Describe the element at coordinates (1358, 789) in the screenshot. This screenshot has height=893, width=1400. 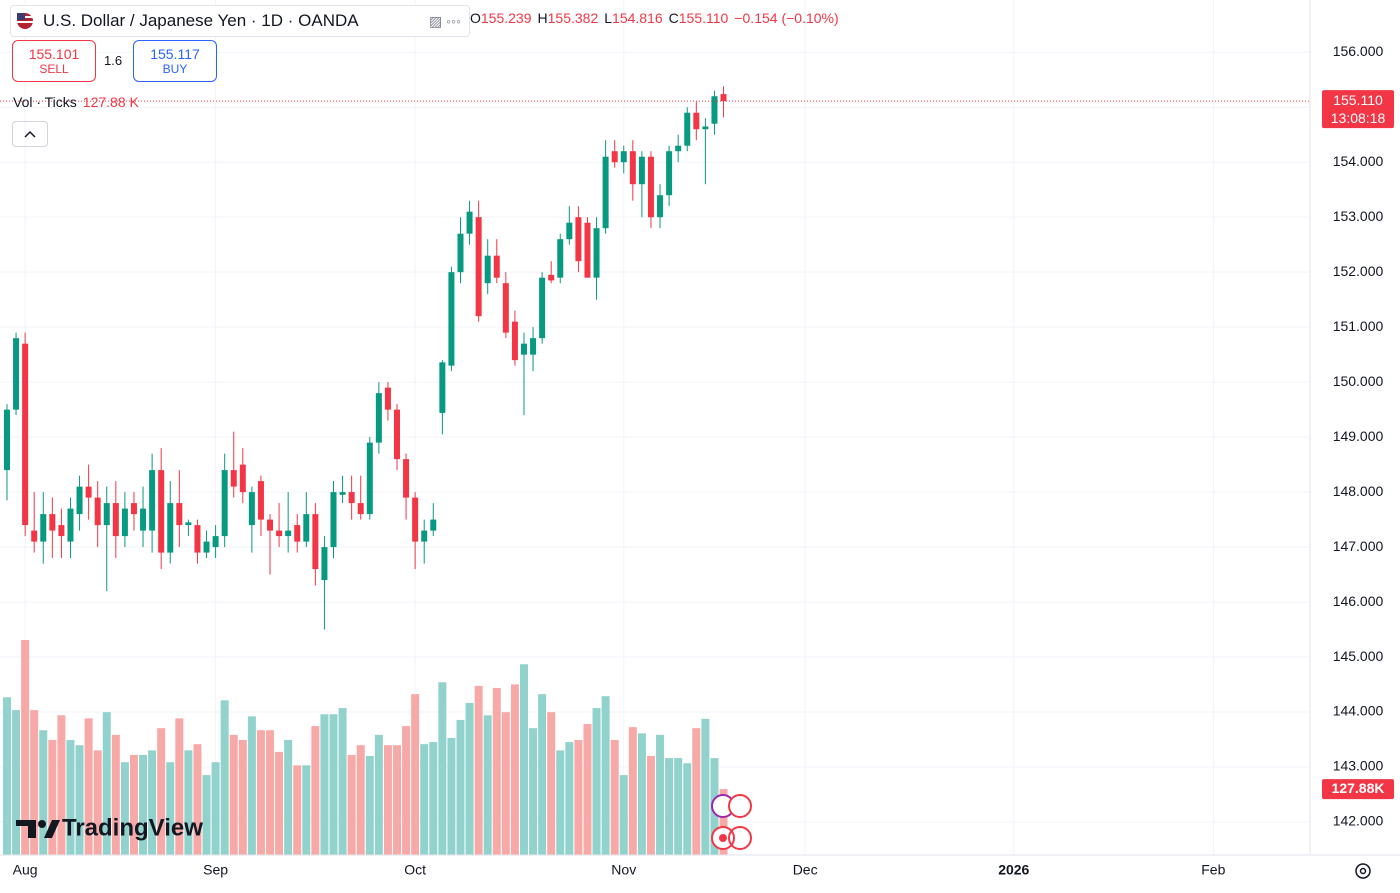
I see `last-volume-box` at that location.